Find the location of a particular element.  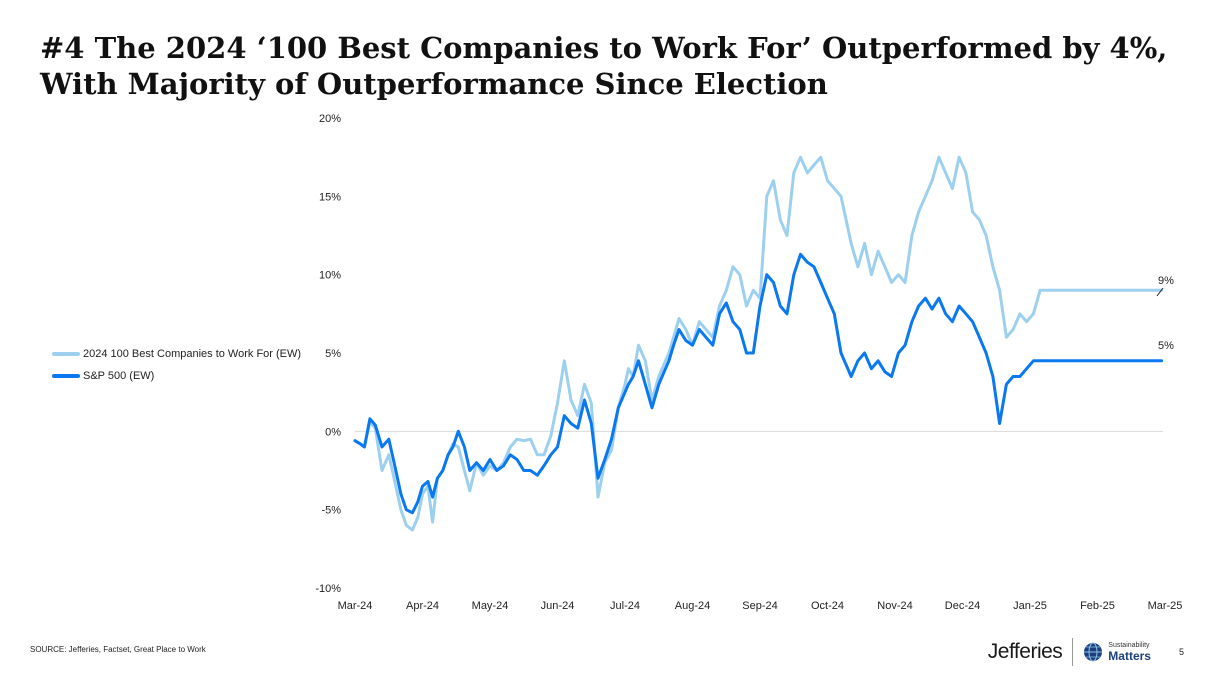

x-tick-label: May-24 is located at coordinates (490, 606).